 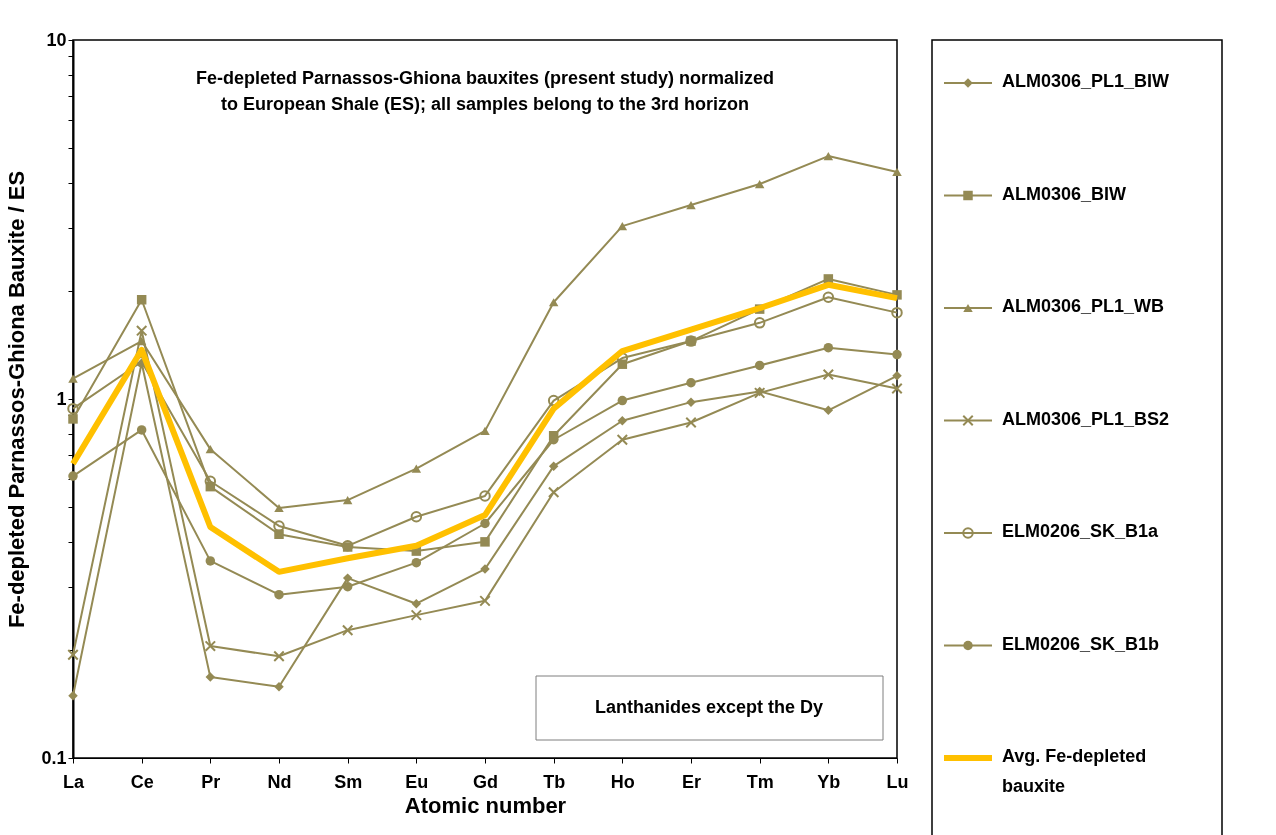 What do you see at coordinates (54, 757) in the screenshot?
I see `y-tick-label: 0.1` at bounding box center [54, 757].